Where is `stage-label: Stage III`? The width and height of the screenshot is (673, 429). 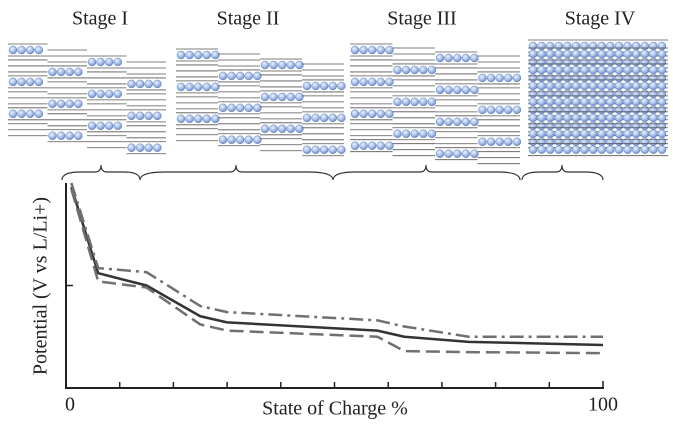 stage-label: Stage III is located at coordinates (421, 19).